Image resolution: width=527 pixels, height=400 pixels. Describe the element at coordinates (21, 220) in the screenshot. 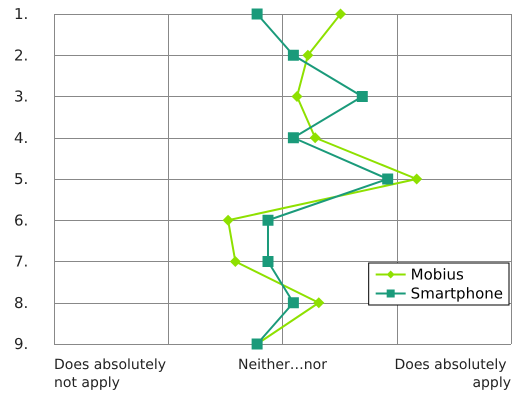

I see `y-tick-label: 6.` at that location.